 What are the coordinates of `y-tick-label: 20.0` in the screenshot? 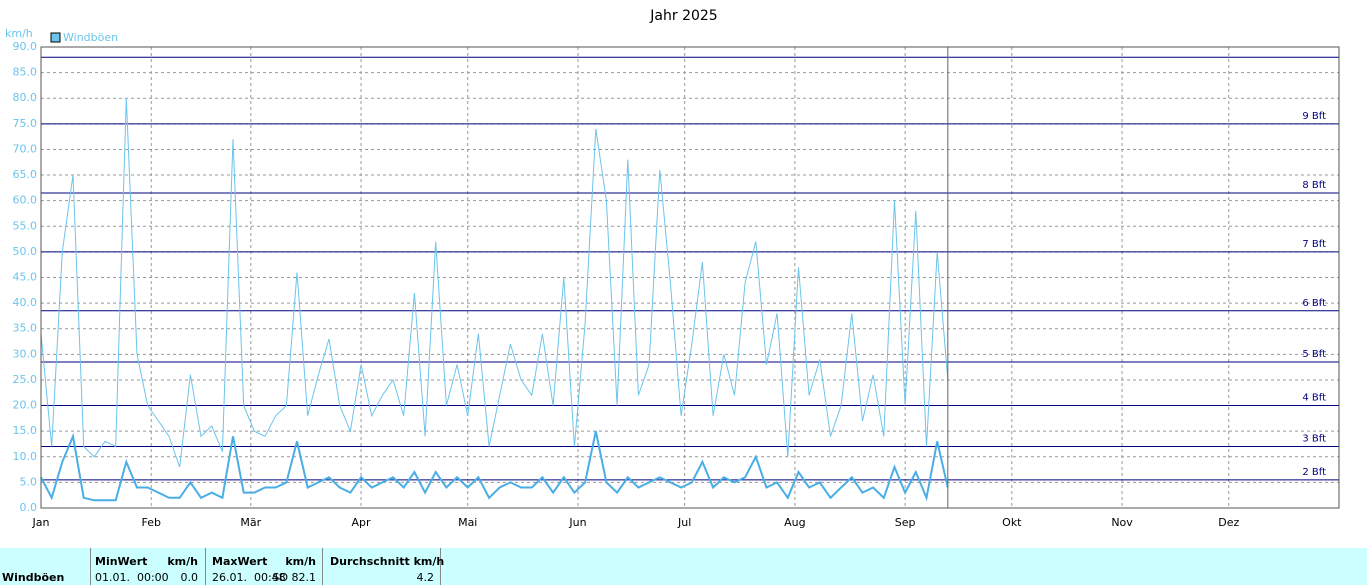 It's located at (25, 405).